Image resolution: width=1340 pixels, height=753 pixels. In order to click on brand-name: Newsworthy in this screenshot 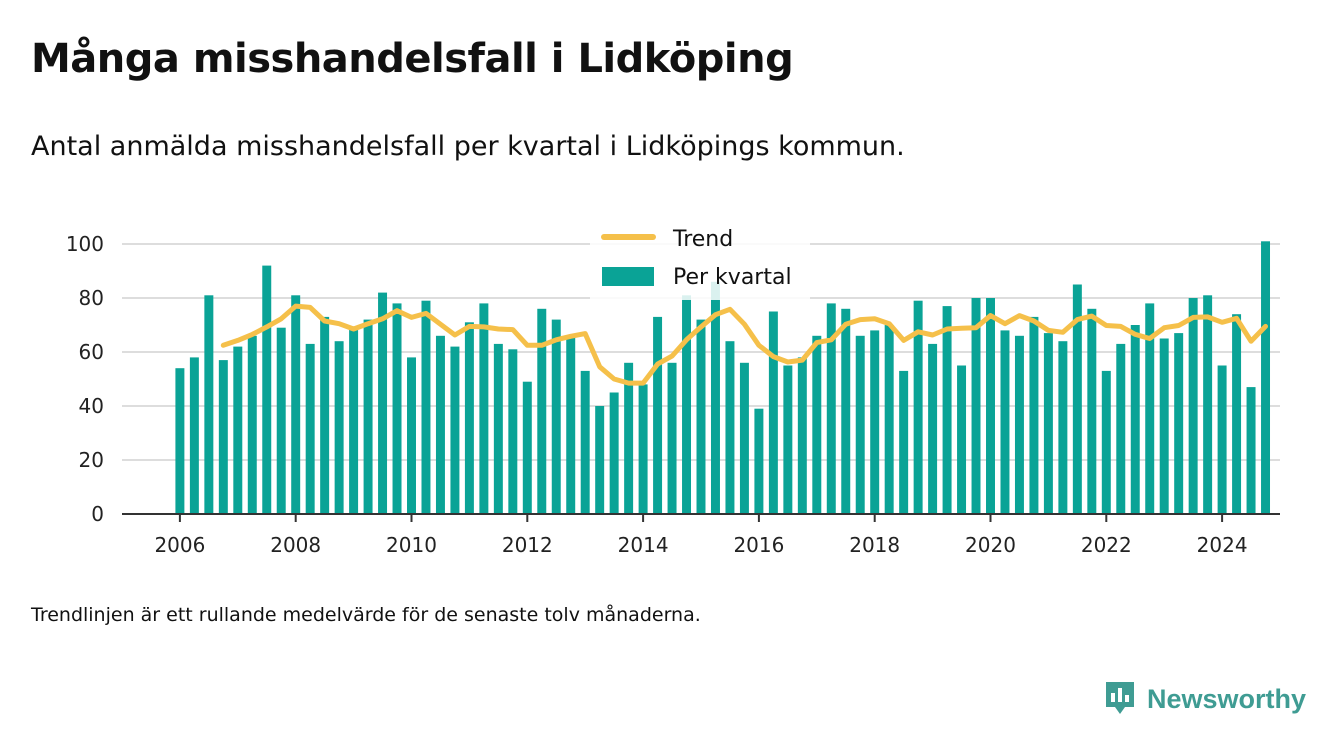, I will do `click(1226, 698)`.